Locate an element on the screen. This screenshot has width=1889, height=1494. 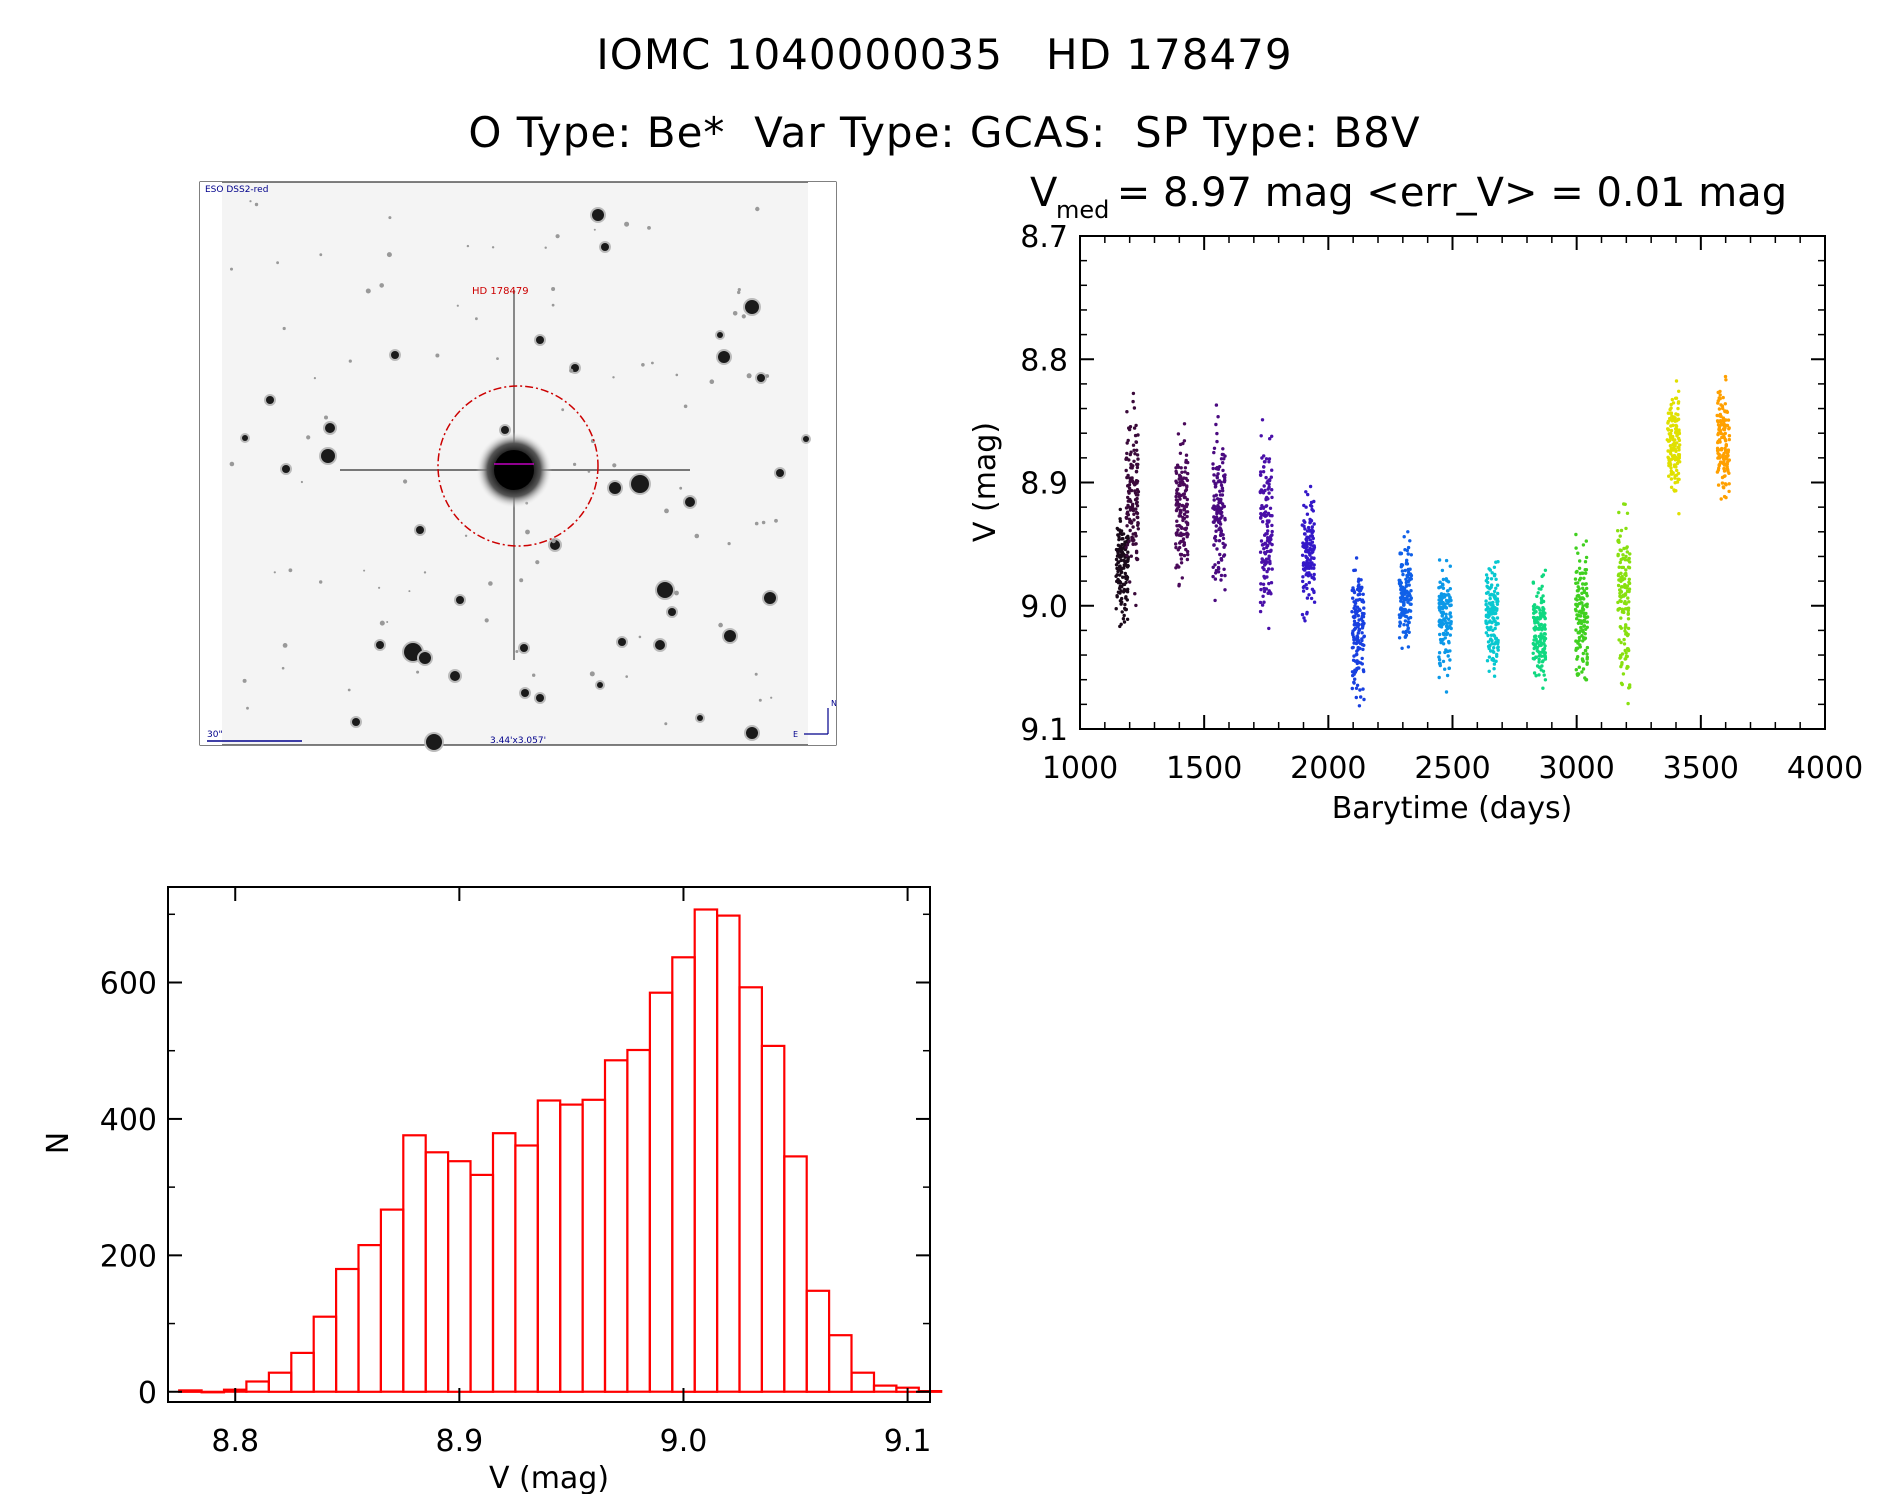
lightcurve-ytick-label: 8.7 is located at coordinates (1044, 237).